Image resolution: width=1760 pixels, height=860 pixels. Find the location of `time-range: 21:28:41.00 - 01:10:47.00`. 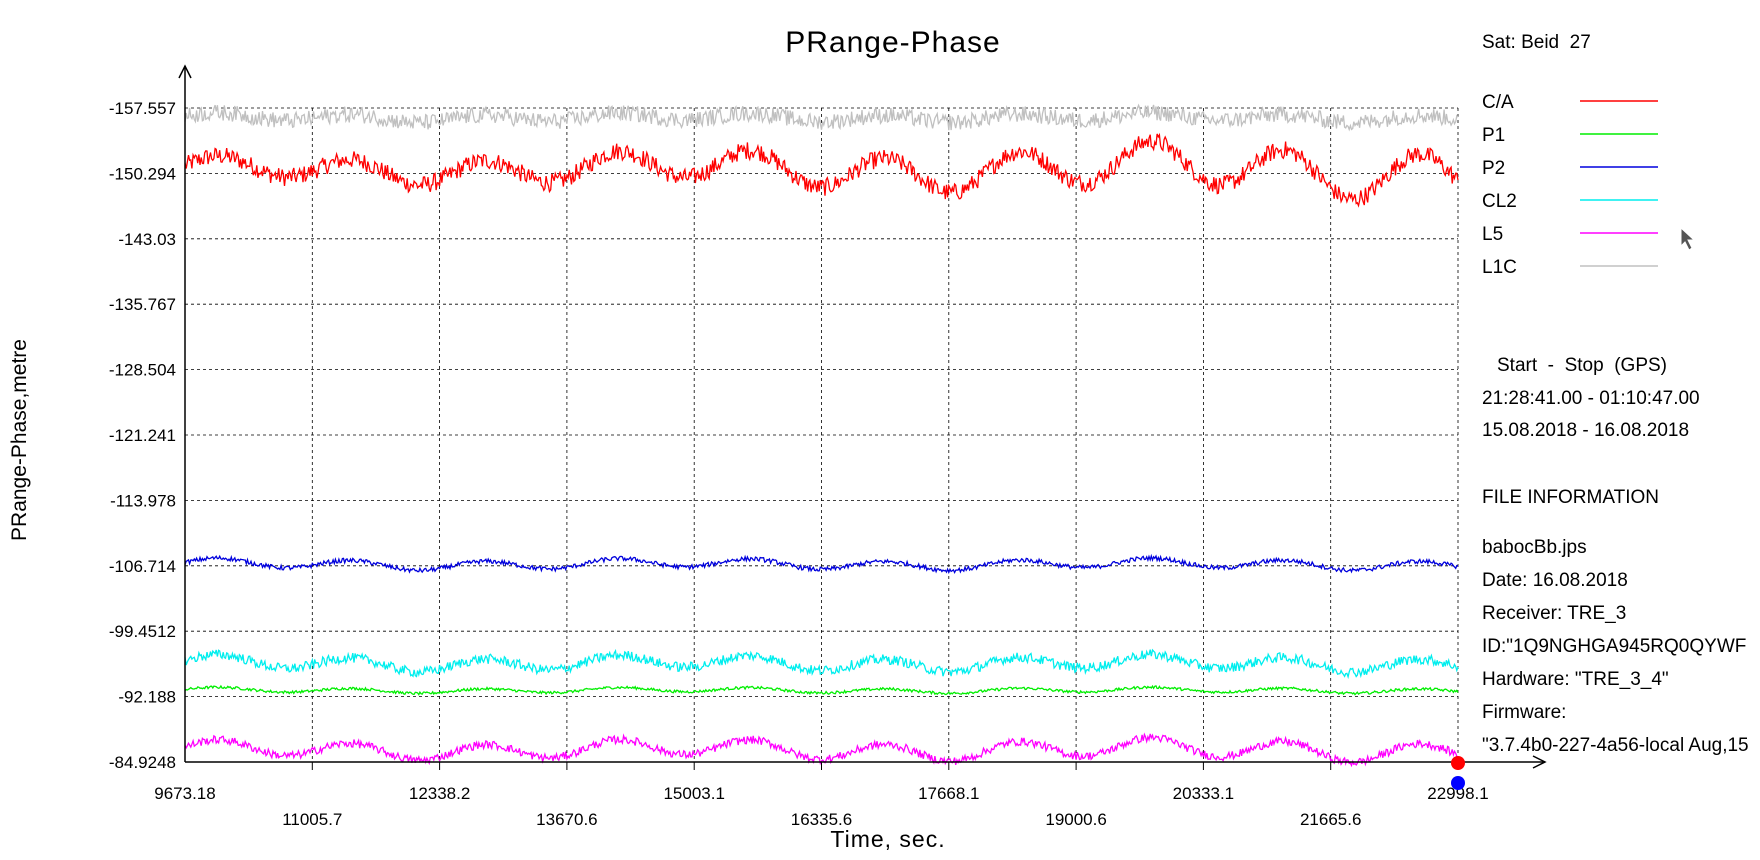

time-range: 21:28:41.00 - 01:10:47.00 is located at coordinates (1591, 398).